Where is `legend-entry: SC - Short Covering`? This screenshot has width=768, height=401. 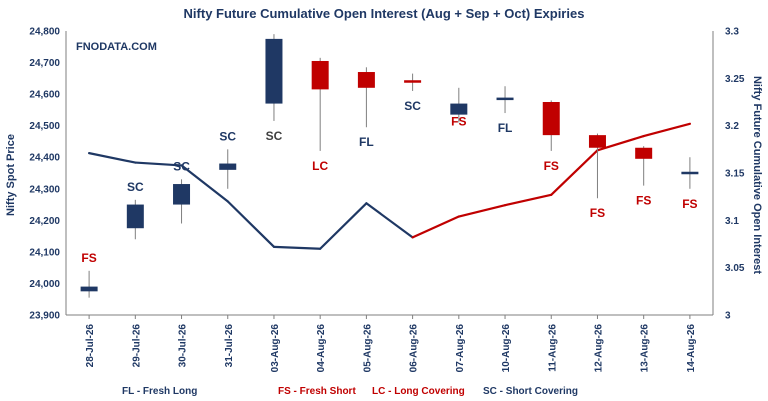
legend-entry: SC - Short Covering is located at coordinates (530, 391).